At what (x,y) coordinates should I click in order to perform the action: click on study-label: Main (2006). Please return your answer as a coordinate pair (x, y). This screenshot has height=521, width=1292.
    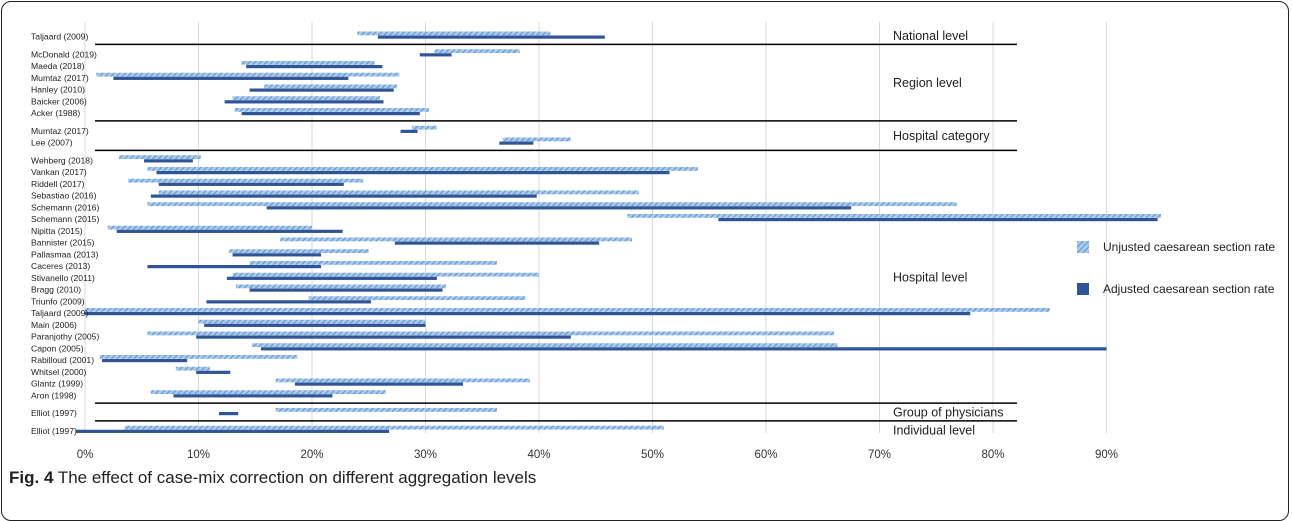
    Looking at the image, I should click on (54, 325).